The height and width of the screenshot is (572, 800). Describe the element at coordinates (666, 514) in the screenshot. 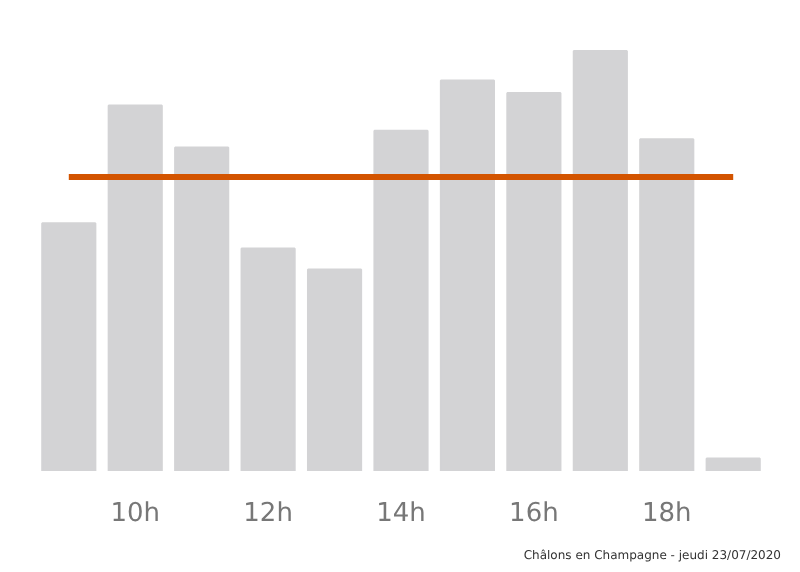

I see `x-tick-label: 18h` at that location.